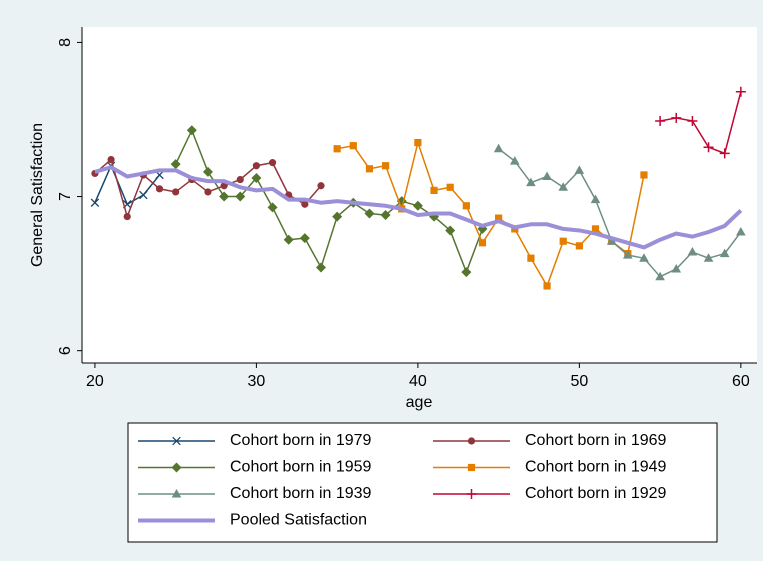  Describe the element at coordinates (301, 440) in the screenshot. I see `legend-label: Cohort born in 1979` at that location.